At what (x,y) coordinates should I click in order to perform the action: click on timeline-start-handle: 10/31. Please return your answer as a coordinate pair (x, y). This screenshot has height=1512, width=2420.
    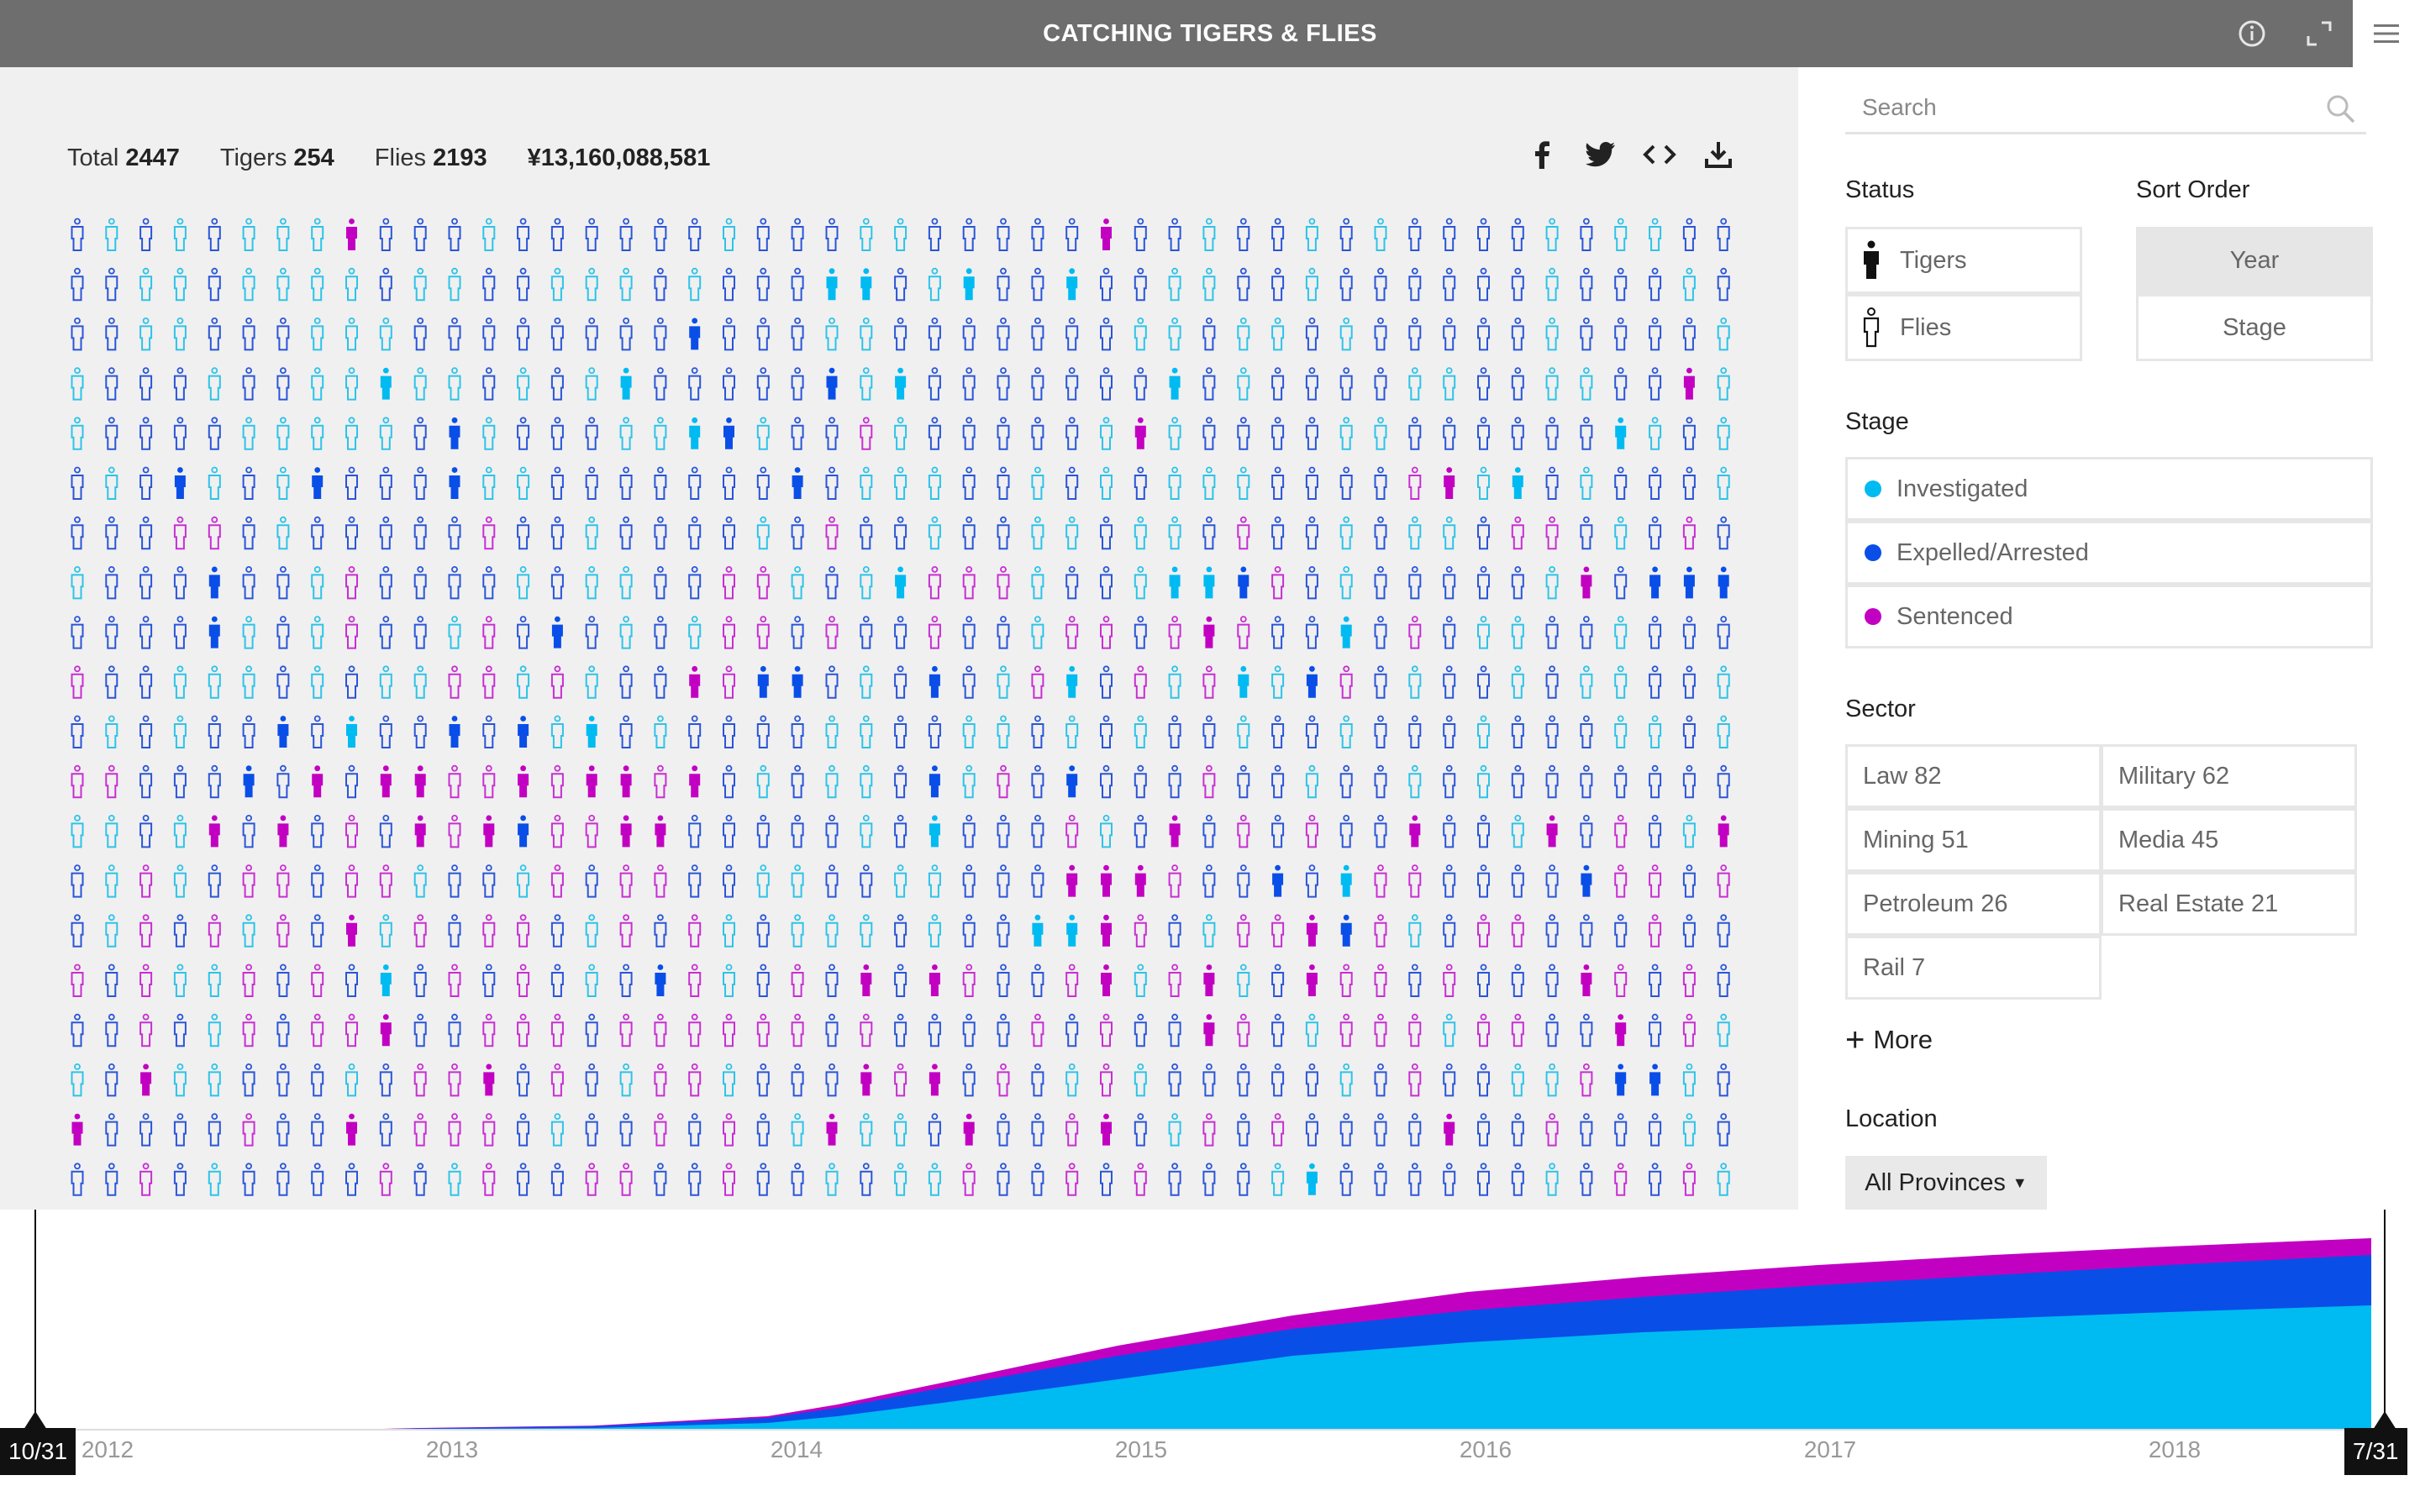
    Looking at the image, I should click on (38, 1451).